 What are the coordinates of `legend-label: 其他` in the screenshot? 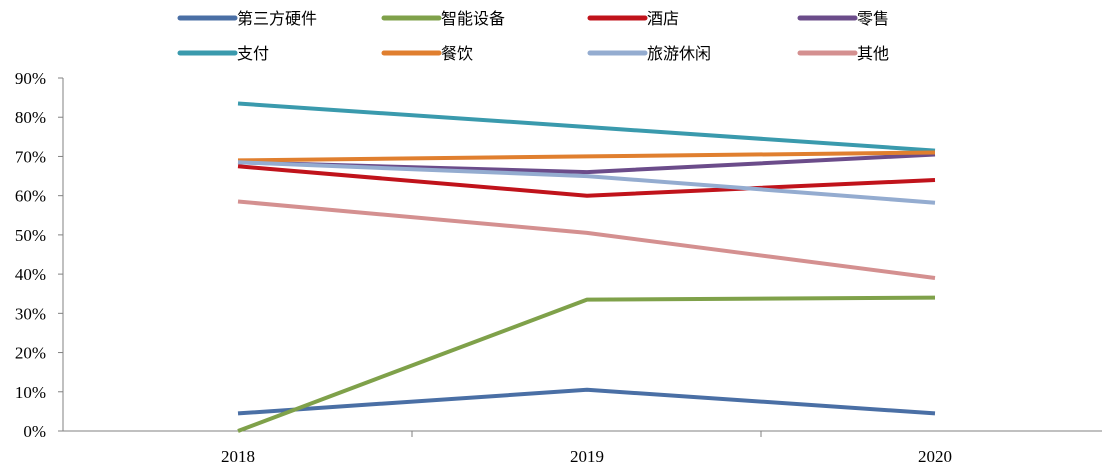 It's located at (873, 53).